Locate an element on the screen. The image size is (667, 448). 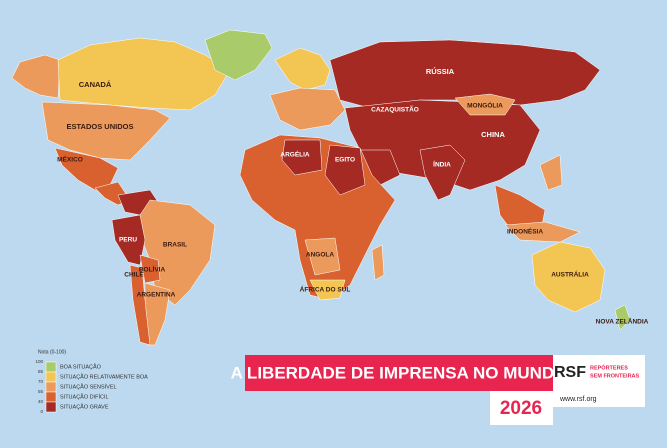
india is located at coordinates (442, 172).